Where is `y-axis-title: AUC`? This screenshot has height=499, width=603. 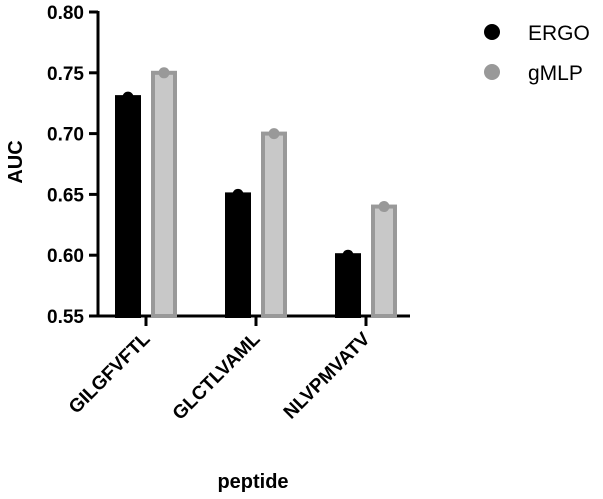 y-axis-title: AUC is located at coordinates (16, 161).